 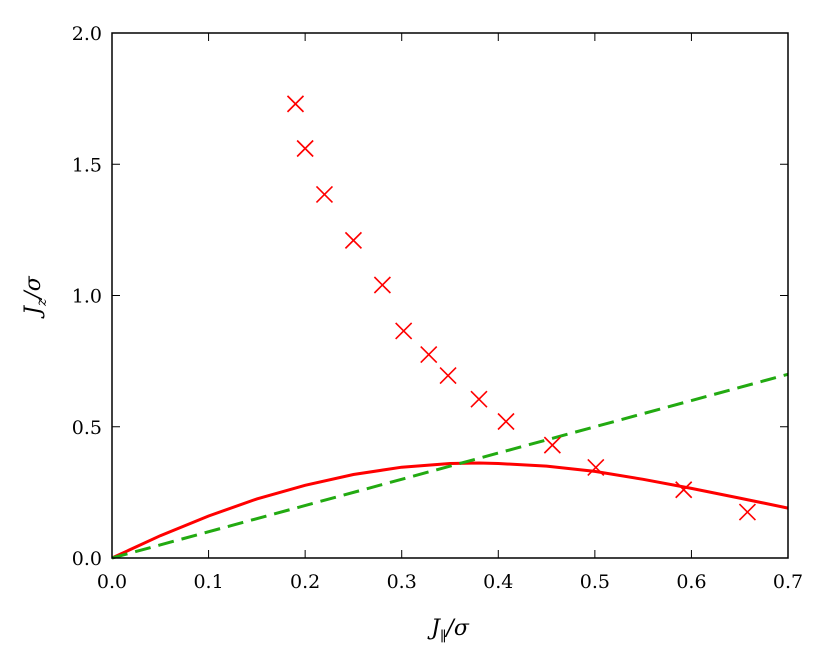 What do you see at coordinates (33, 312) in the screenshot?
I see `y-axis-label-main: J` at bounding box center [33, 312].